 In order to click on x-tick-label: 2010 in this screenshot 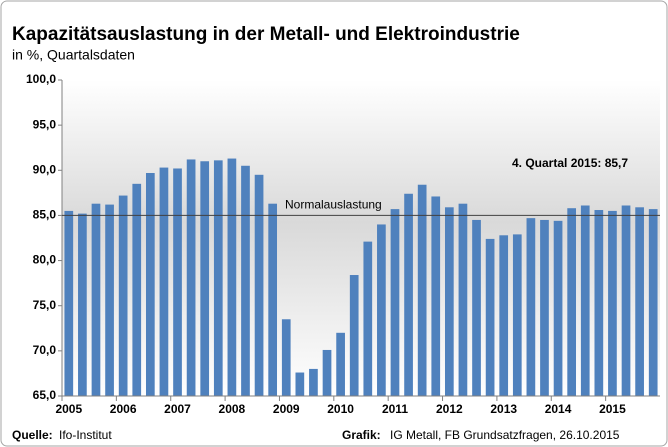, I will do `click(340, 409)`.